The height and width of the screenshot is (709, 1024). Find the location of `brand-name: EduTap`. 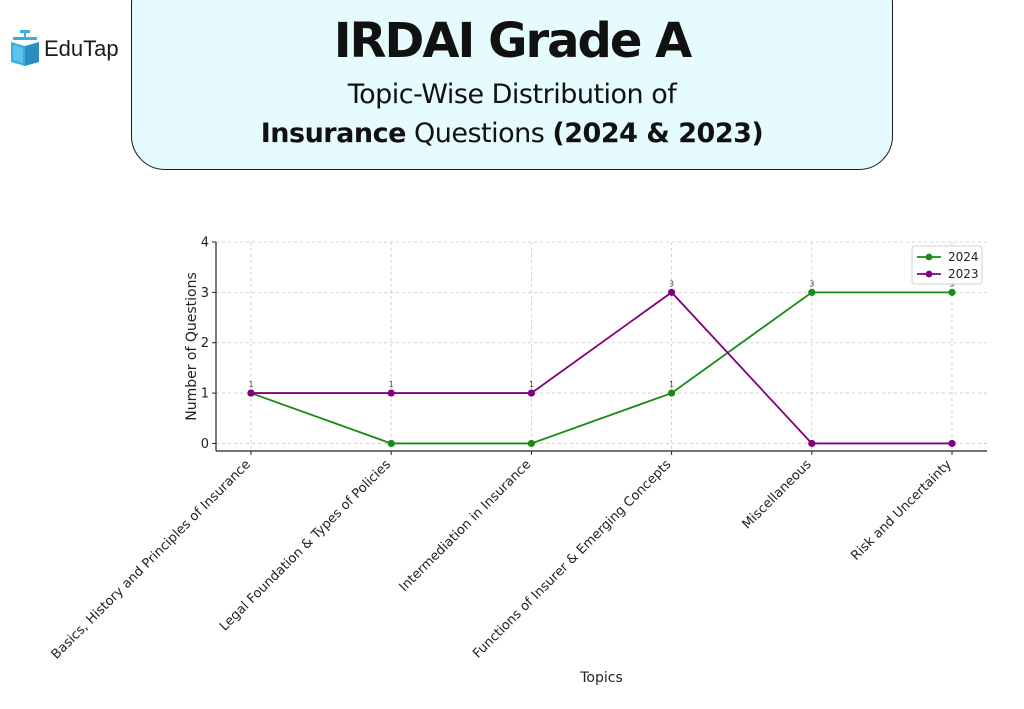

brand-name: EduTap is located at coordinates (81, 48).